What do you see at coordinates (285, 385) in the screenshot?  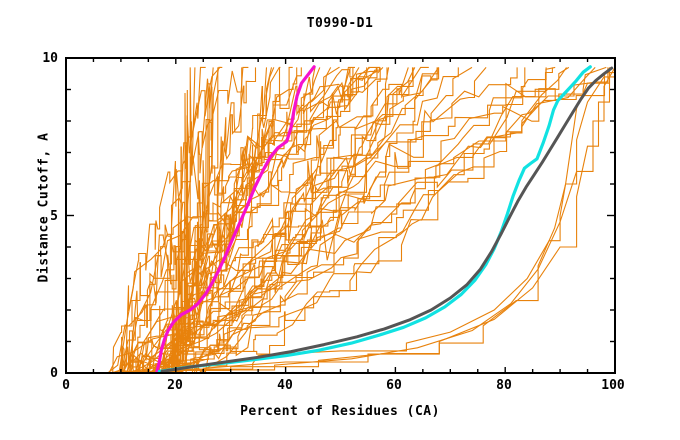 I see `x-tick-label-40: 40` at bounding box center [285, 385].